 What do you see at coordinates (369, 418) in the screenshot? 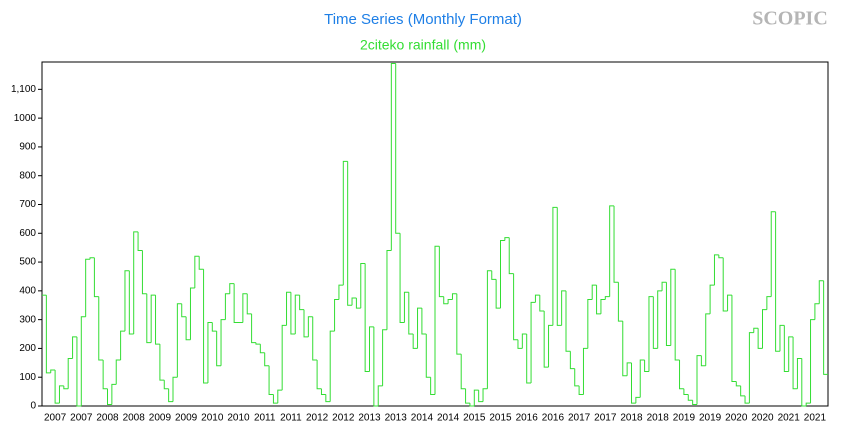
I see `x-tick-label: 2013` at bounding box center [369, 418].